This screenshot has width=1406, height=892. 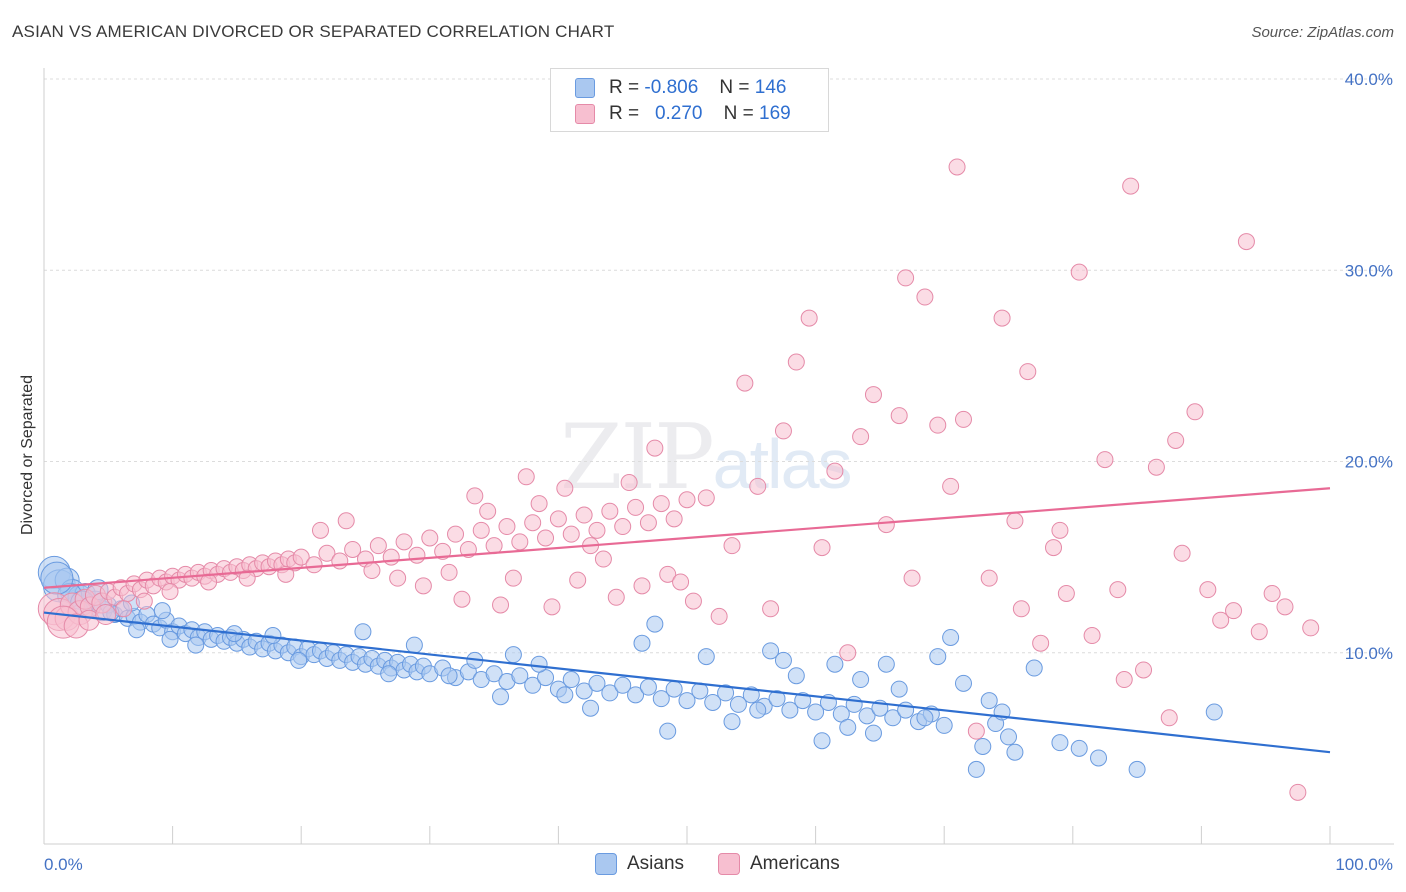 What do you see at coordinates (624, 113) in the screenshot?
I see `legend-r-label: R =` at bounding box center [624, 113].